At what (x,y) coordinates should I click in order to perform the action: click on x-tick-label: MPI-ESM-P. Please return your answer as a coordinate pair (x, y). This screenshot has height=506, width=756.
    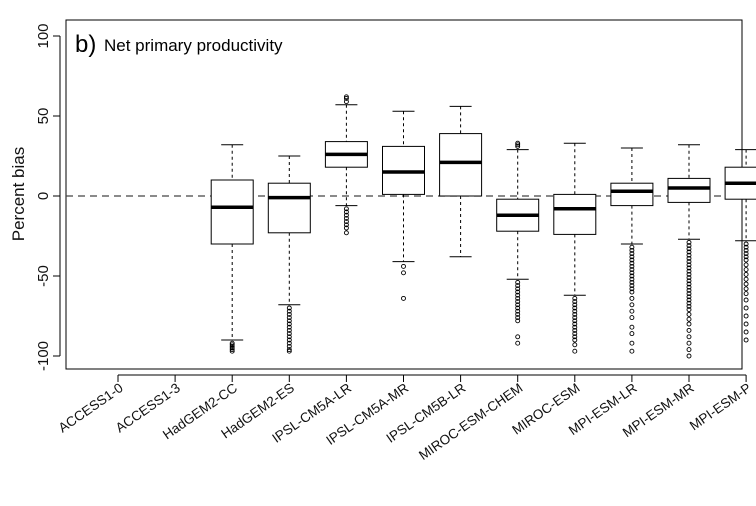
    Looking at the image, I should click on (720, 406).